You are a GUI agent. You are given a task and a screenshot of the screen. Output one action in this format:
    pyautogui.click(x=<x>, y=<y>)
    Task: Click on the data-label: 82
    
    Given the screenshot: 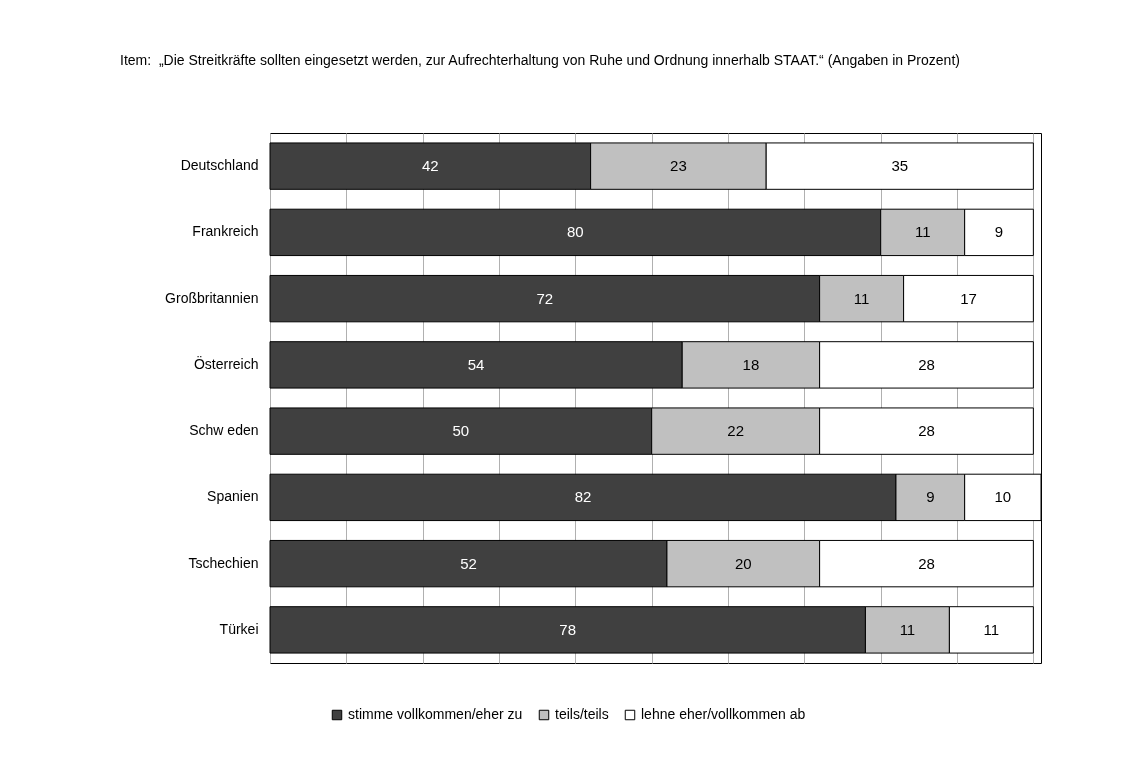 What is the action you would take?
    pyautogui.click(x=583, y=497)
    